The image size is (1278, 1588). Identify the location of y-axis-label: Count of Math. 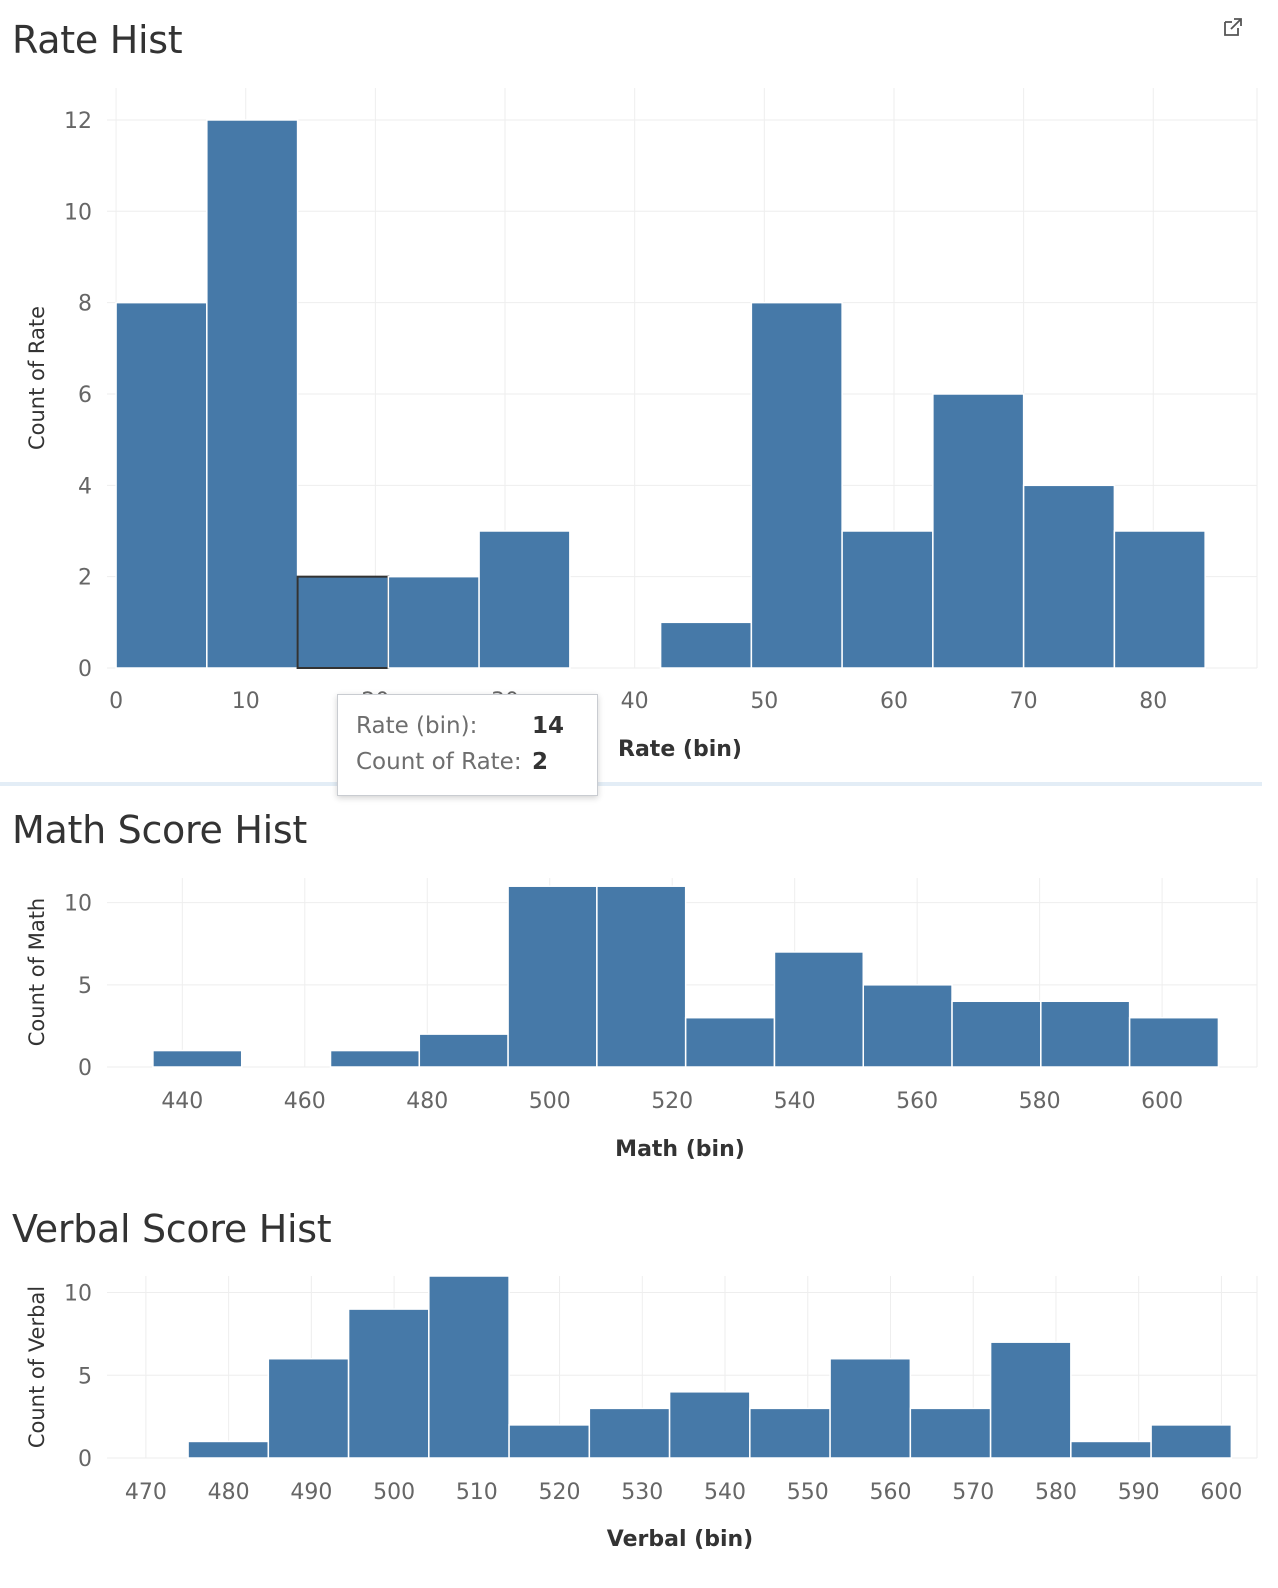
(37, 972).